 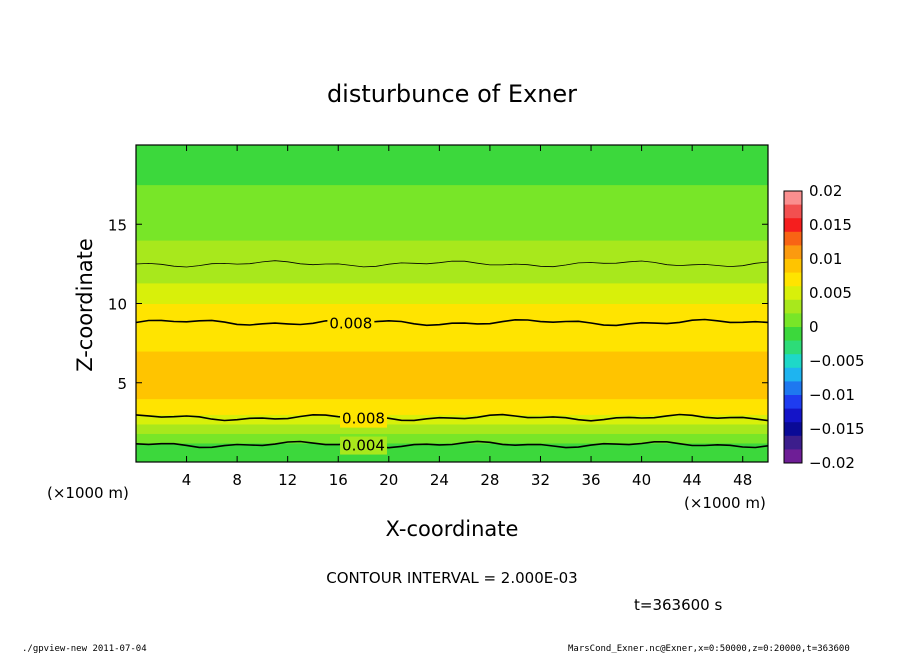 What do you see at coordinates (725, 503) in the screenshot?
I see `x-unit-right: (×1000 m)` at bounding box center [725, 503].